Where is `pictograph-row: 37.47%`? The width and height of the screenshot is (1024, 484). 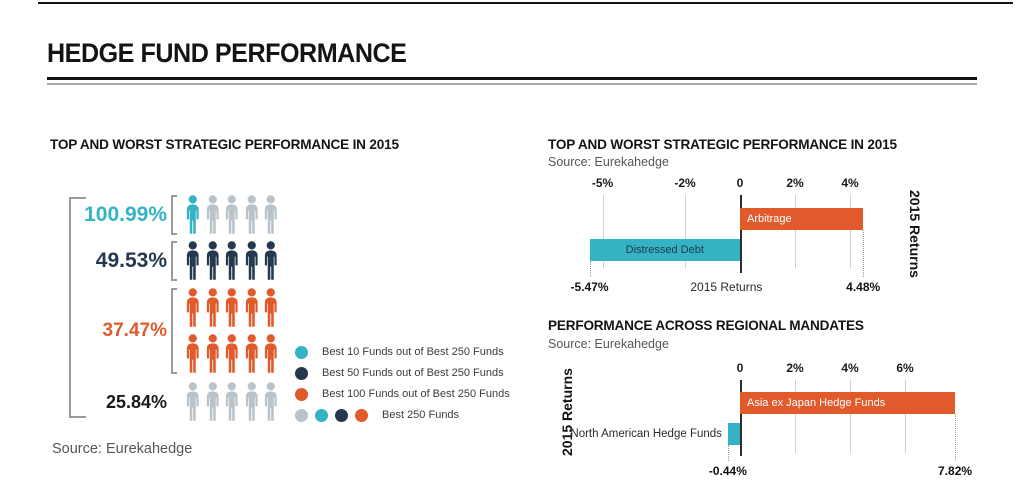 pictograph-row: 37.47% is located at coordinates (150, 331).